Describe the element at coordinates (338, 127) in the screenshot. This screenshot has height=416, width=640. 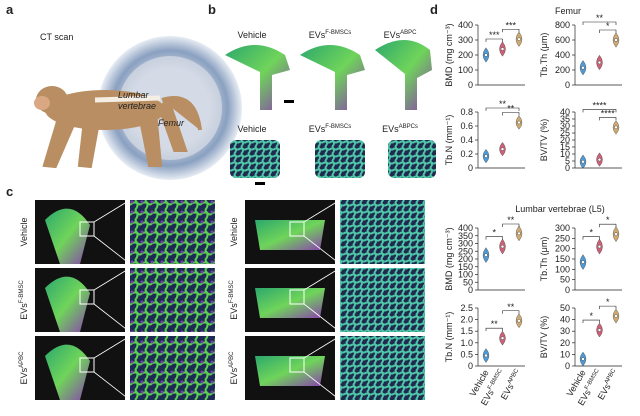
I see `label-sup: F-BMSCs` at that location.